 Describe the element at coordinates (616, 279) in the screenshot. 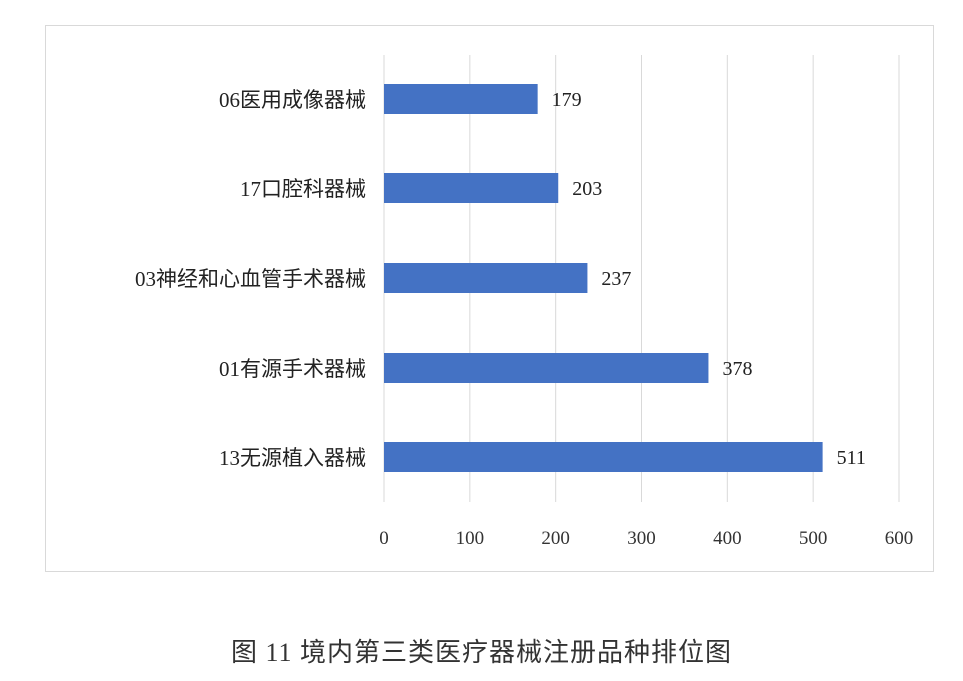

I see `data-label: 237` at that location.